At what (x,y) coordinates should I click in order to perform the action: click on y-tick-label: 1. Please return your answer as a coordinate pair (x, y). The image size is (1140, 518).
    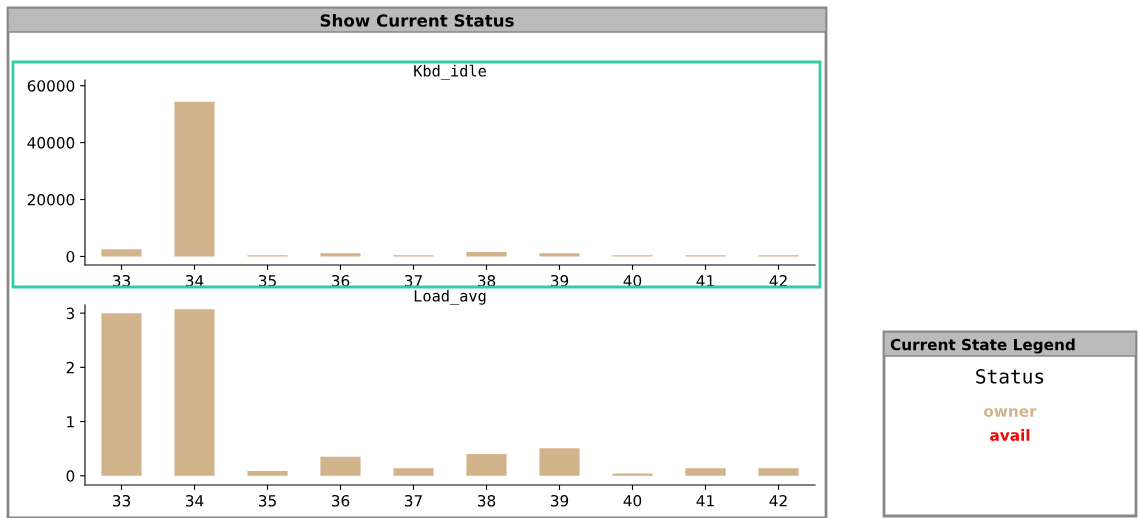
    Looking at the image, I should click on (70, 422).